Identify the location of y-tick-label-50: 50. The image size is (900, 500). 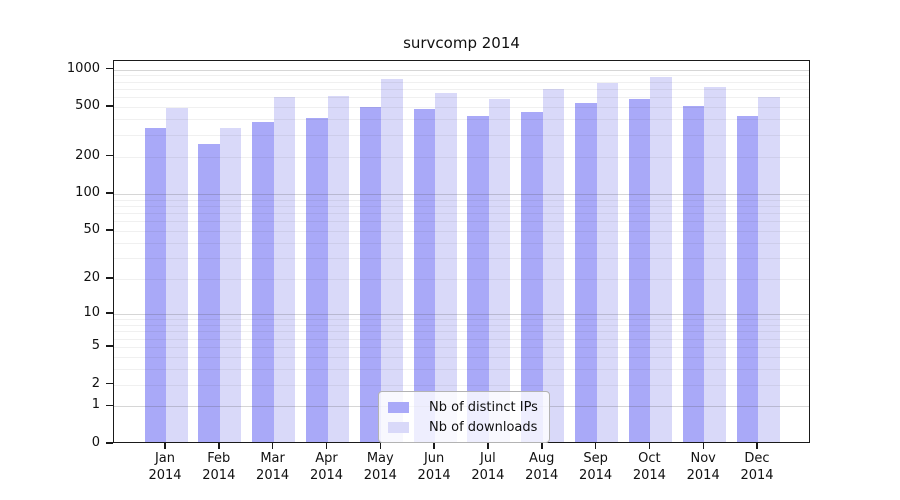
(91, 229).